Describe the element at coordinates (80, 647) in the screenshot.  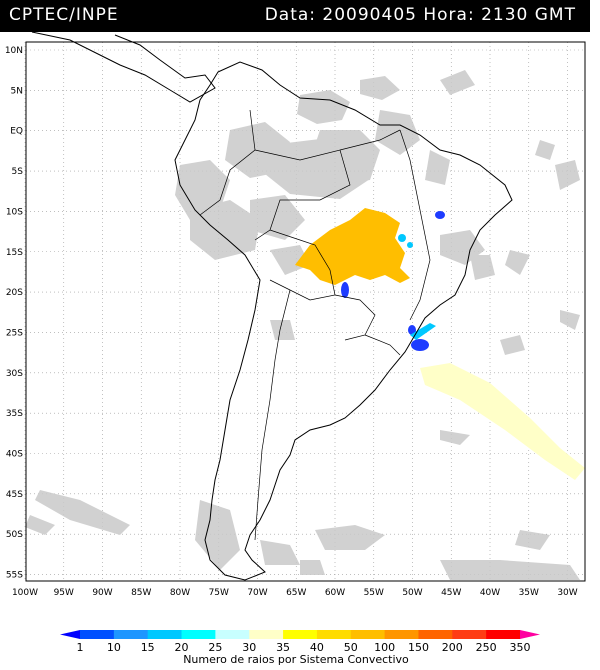
I see `legend-value: 1` at that location.